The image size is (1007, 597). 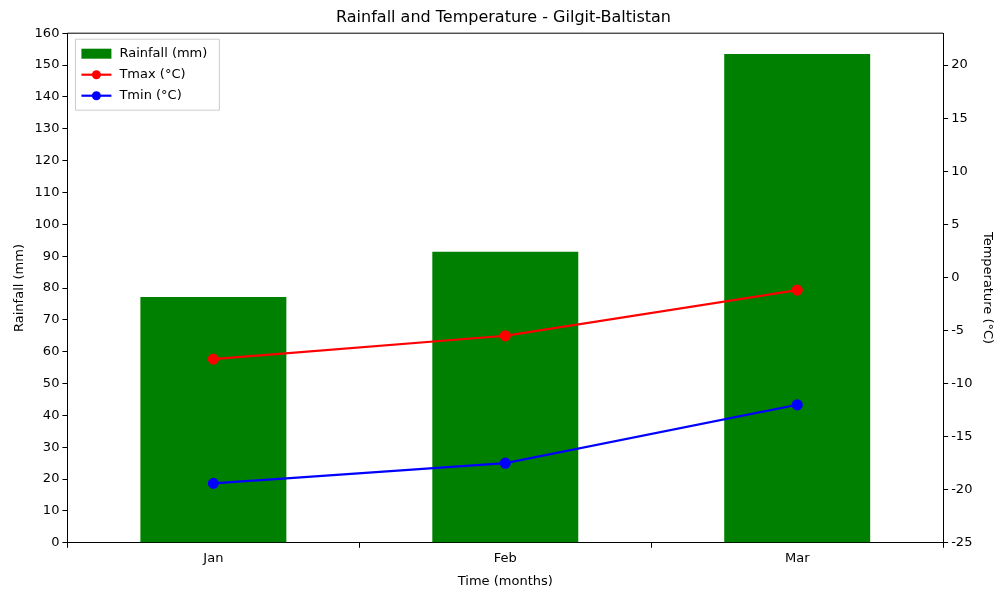 What do you see at coordinates (51, 255) in the screenshot?
I see `y-tick-label: 90` at bounding box center [51, 255].